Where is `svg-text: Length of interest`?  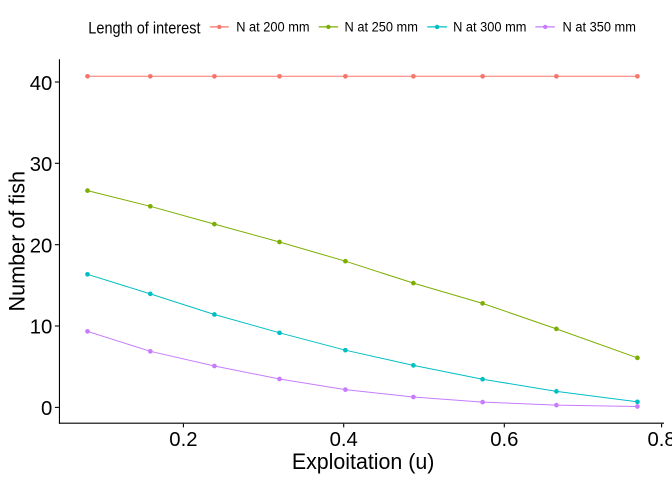 svg-text: Length of interest is located at coordinates (144, 27).